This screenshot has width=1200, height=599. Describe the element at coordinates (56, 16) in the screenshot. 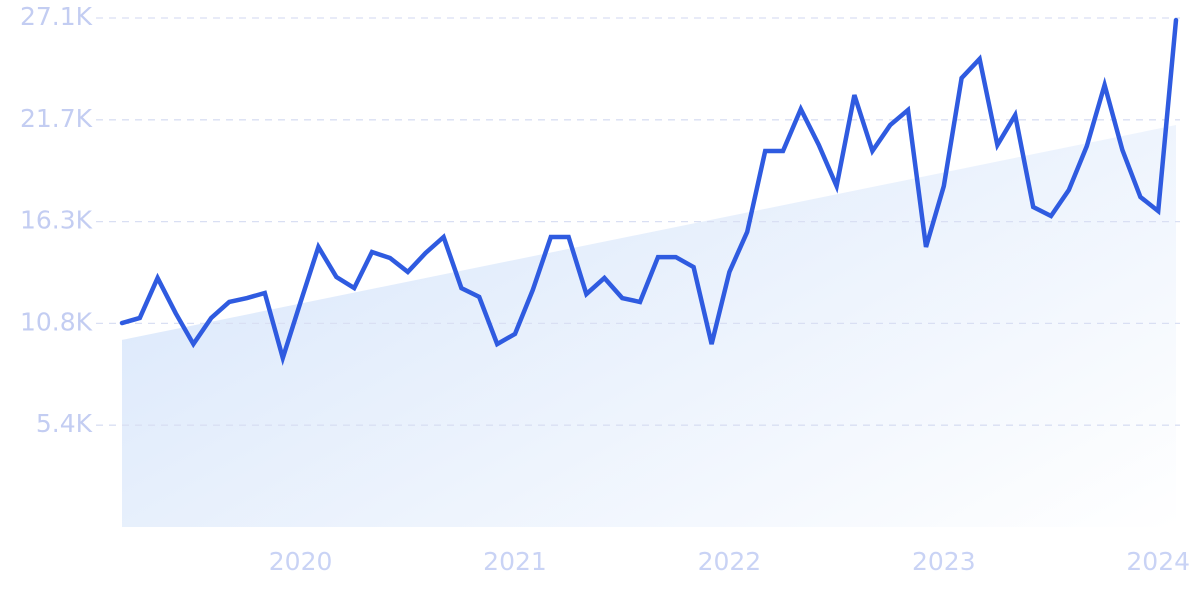

I see `y-tick-label: 27.1K` at that location.